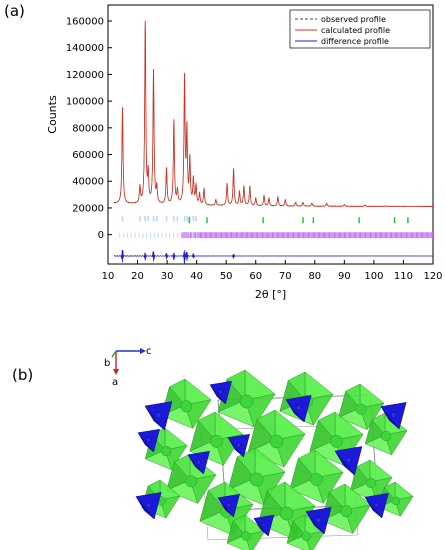 The height and width of the screenshot is (550, 445). What do you see at coordinates (149, 351) in the screenshot?
I see `c-axis-label: c` at bounding box center [149, 351].